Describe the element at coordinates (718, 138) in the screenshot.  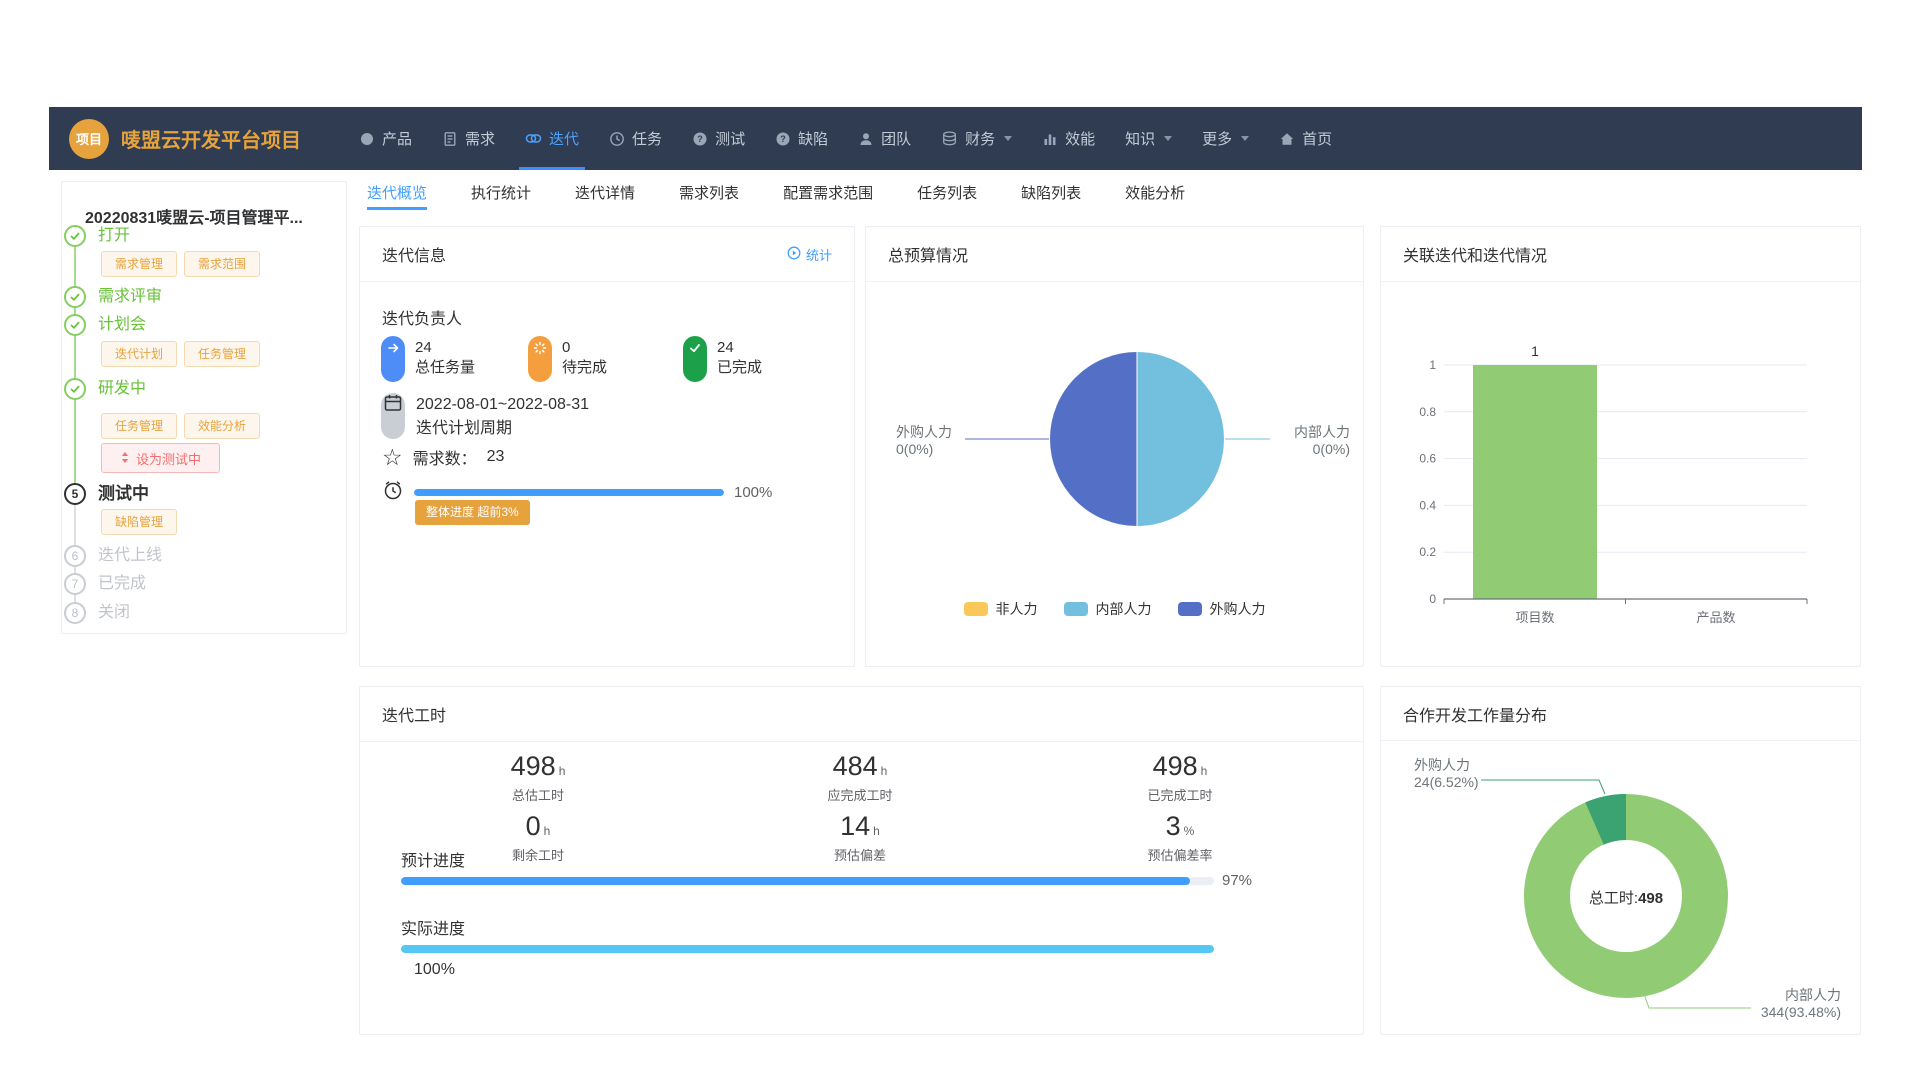
I see `menu-item-test: ? 测试` at that location.